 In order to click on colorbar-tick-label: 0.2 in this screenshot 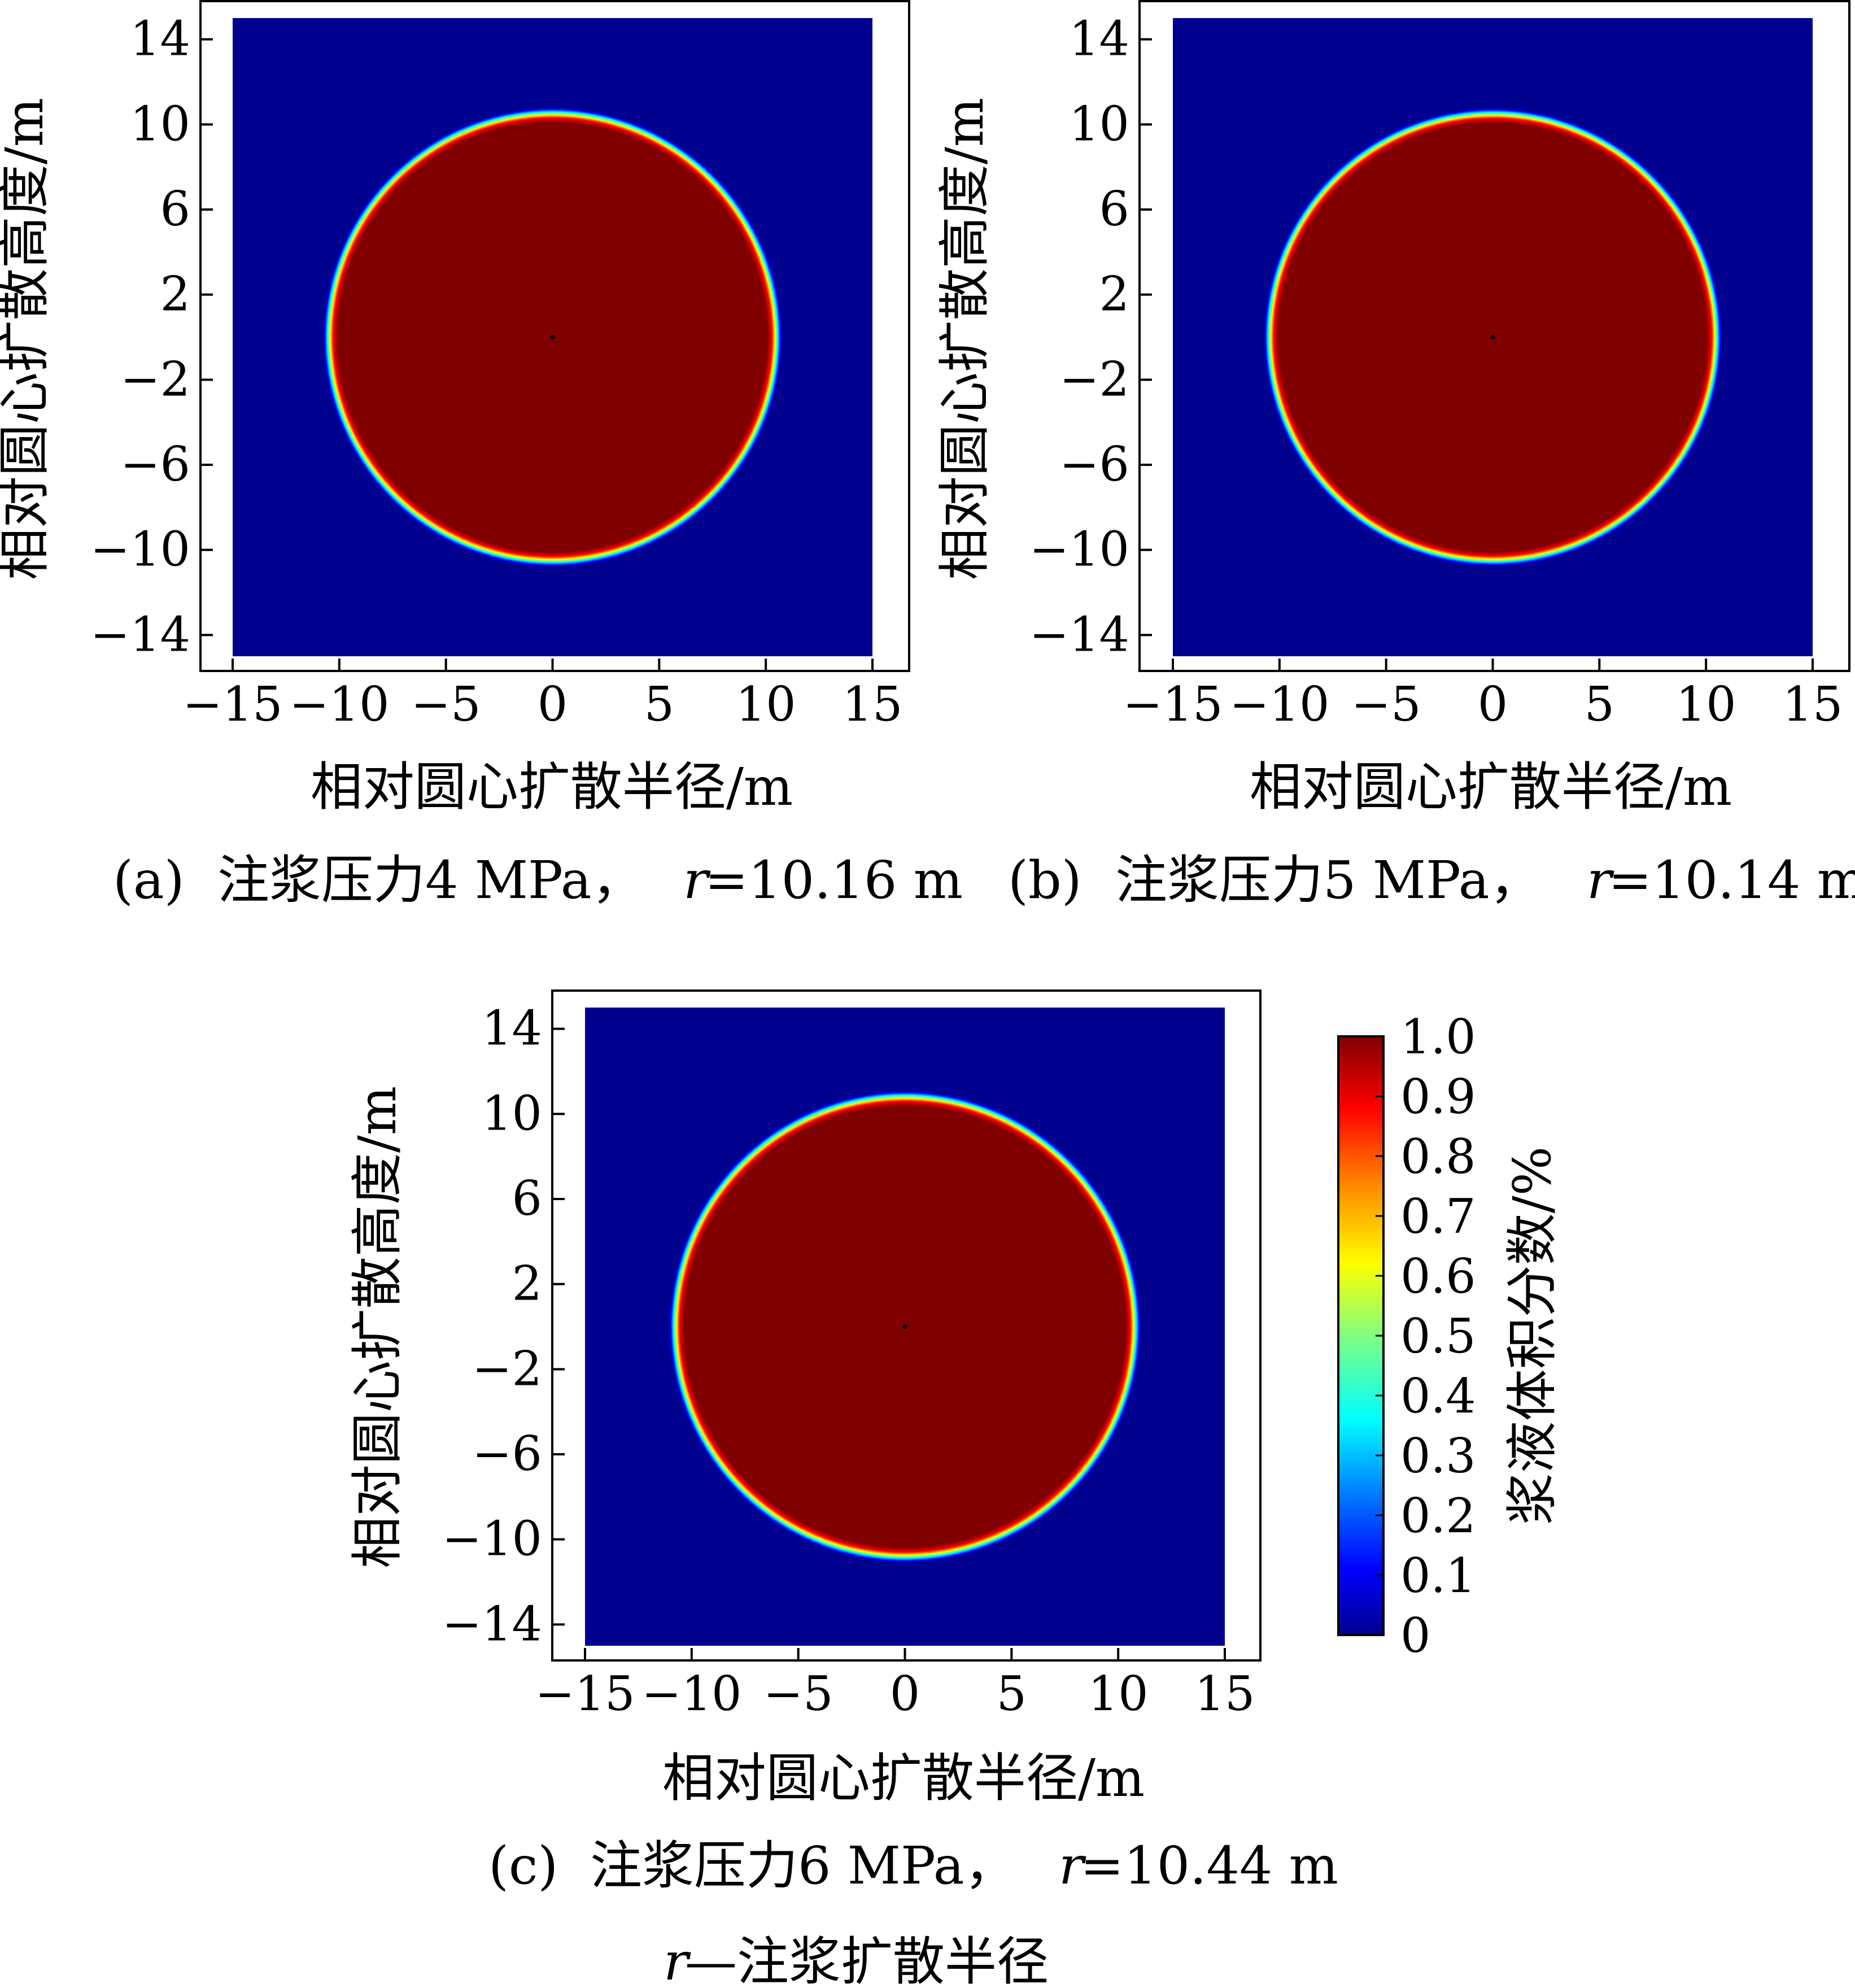, I will do `click(1438, 1516)`.